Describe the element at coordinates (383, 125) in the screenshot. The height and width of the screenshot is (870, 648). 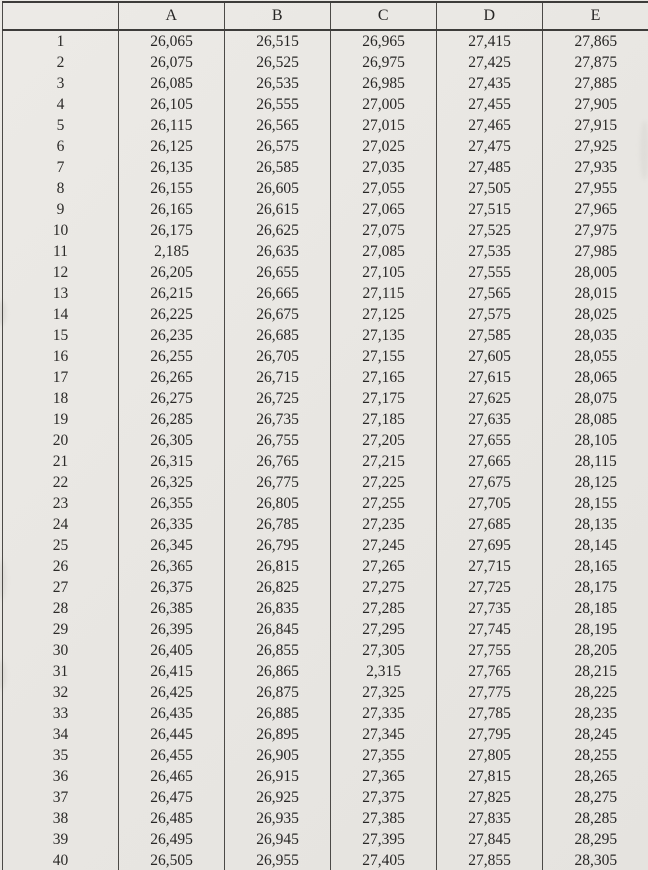
I see `value-cell: 27,015` at that location.